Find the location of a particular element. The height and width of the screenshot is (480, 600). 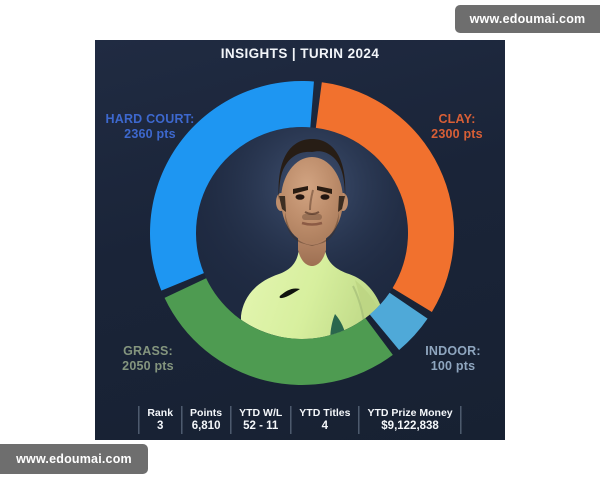

stat-prize-money-header: YTD Prize Money is located at coordinates (410, 413).